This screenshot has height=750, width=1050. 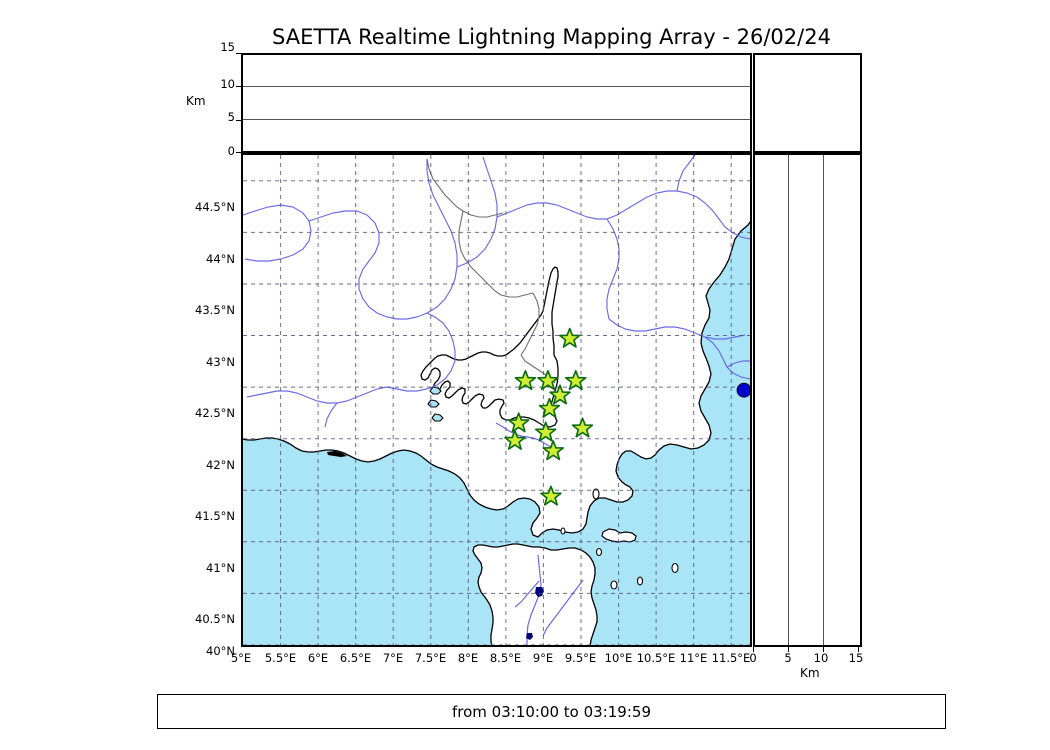 What do you see at coordinates (468, 658) in the screenshot?
I see `tick-lon-8: 8°E` at bounding box center [468, 658].